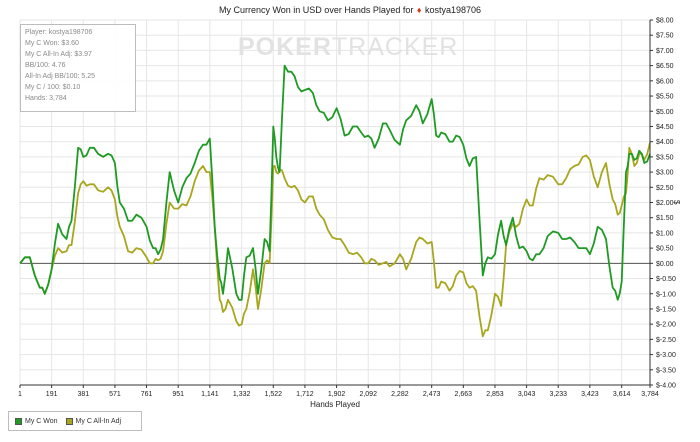 This screenshot has height=442, width=700. Describe the element at coordinates (666, 294) in the screenshot. I see `y-tick-label: $-1.00` at that location.